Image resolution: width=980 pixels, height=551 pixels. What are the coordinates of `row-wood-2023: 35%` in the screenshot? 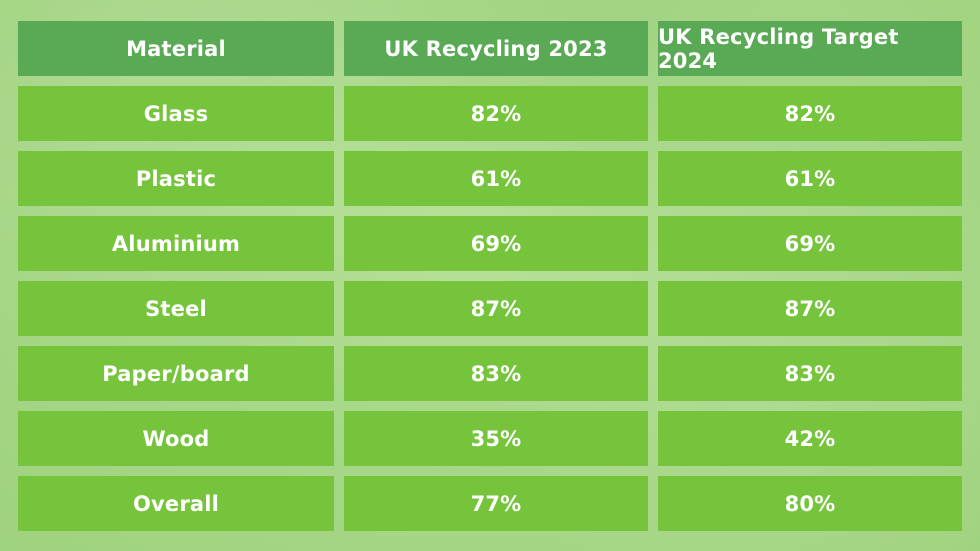 It's located at (496, 438).